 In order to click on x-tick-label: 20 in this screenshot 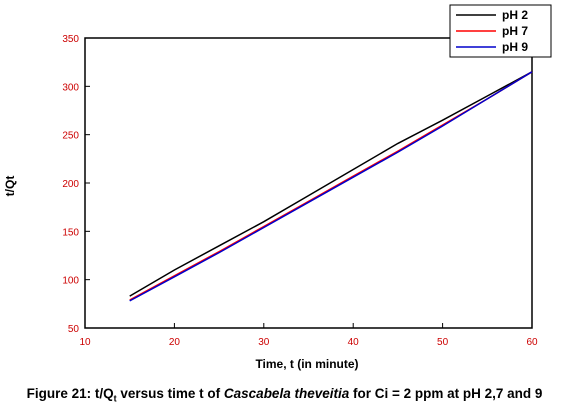, I will do `click(175, 342)`.